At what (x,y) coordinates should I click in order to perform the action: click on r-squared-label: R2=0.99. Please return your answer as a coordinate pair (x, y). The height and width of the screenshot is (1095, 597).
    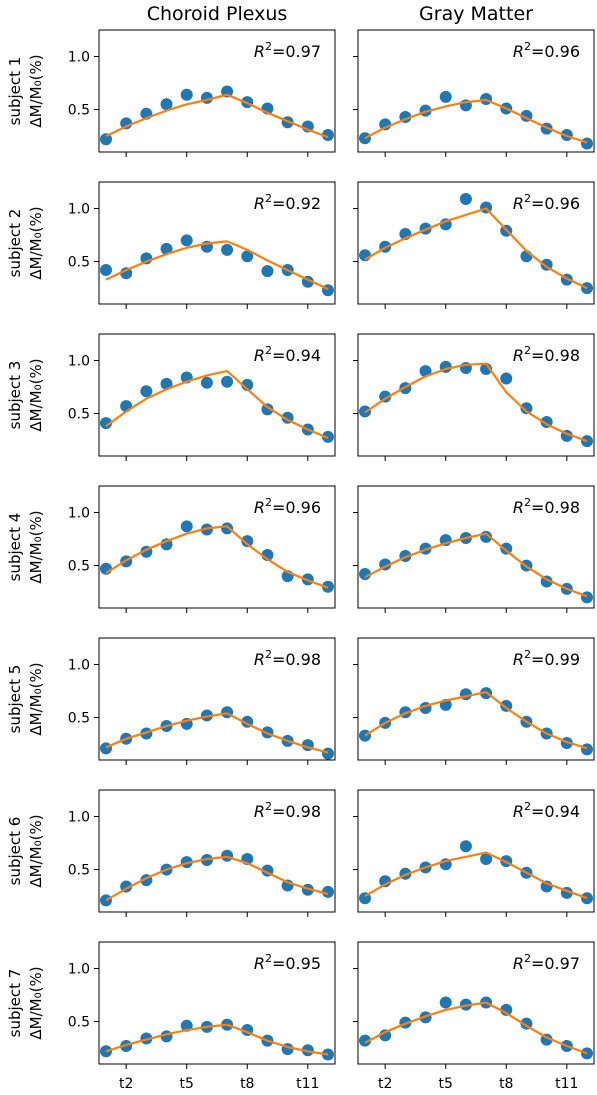
    Looking at the image, I should click on (546, 658).